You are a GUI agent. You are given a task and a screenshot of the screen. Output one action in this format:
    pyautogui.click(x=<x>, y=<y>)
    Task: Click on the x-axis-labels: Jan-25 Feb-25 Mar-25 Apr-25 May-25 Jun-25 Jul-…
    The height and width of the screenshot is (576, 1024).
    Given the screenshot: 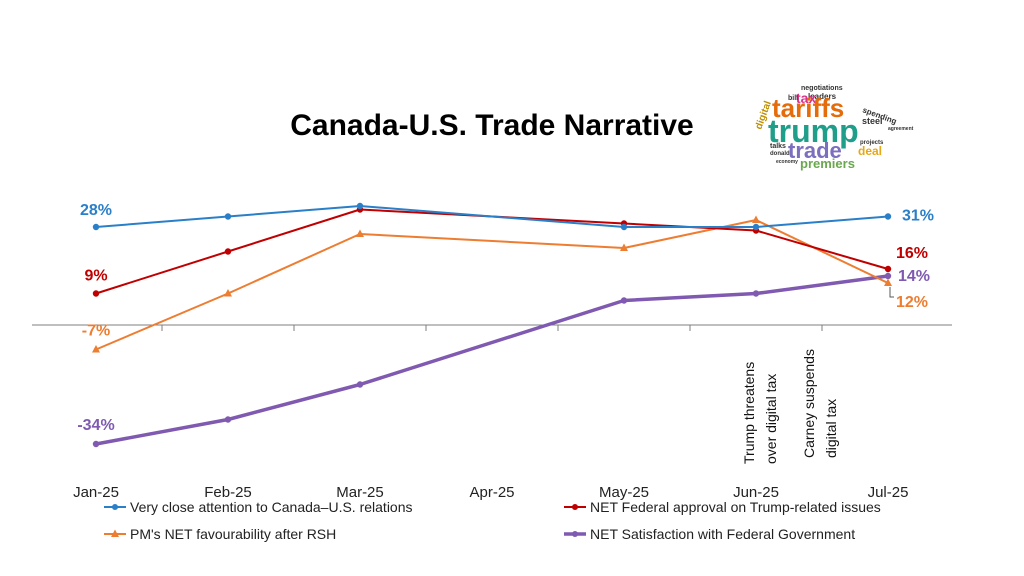 What is the action you would take?
    pyautogui.click(x=490, y=492)
    